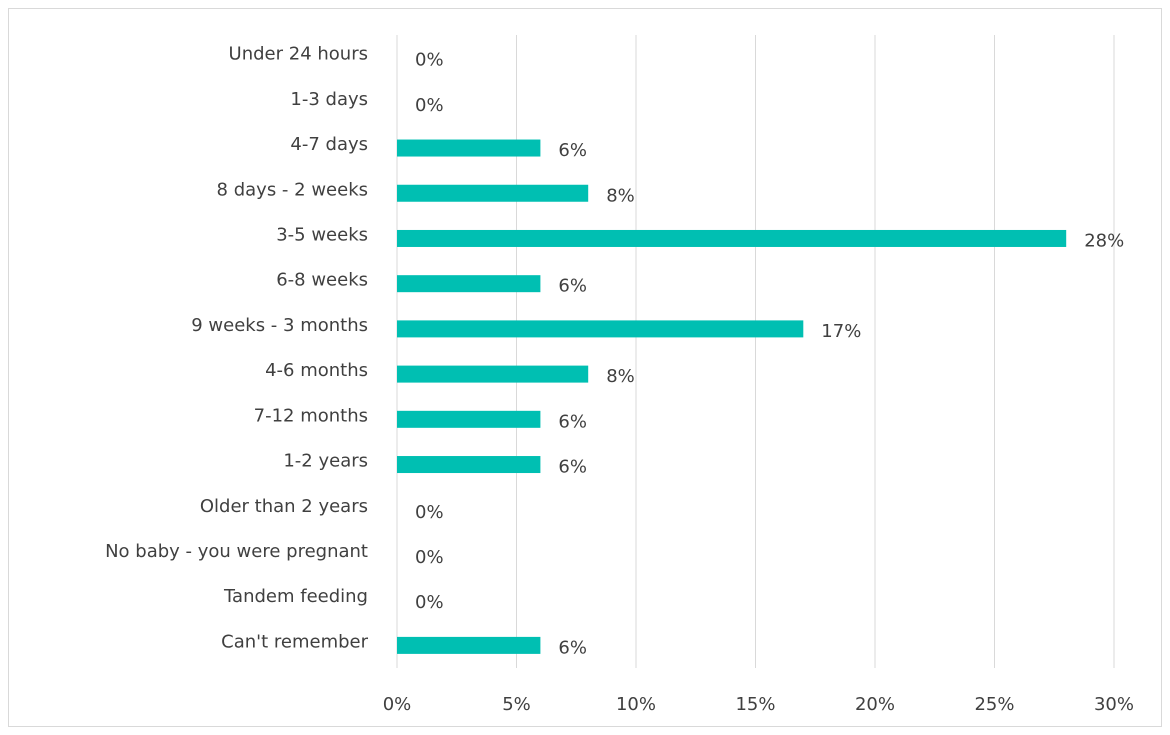  What do you see at coordinates (236, 551) in the screenshot?
I see `y-tick-label: No baby - you were pregnant` at bounding box center [236, 551].